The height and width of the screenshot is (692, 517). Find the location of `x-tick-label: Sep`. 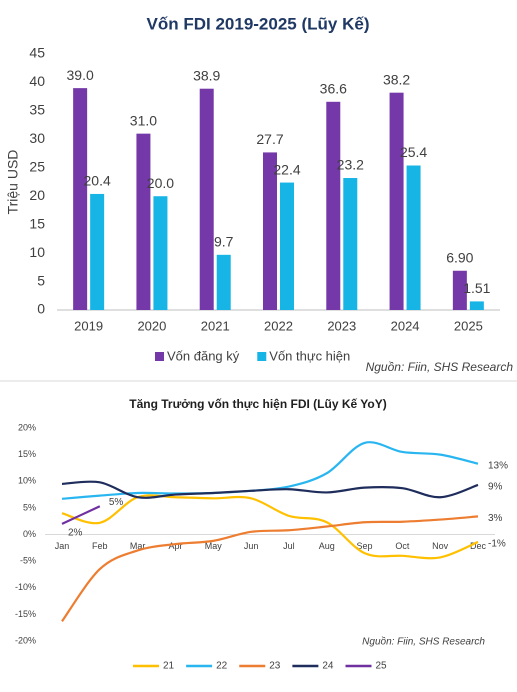

x-tick-label: Sep is located at coordinates (365, 546).